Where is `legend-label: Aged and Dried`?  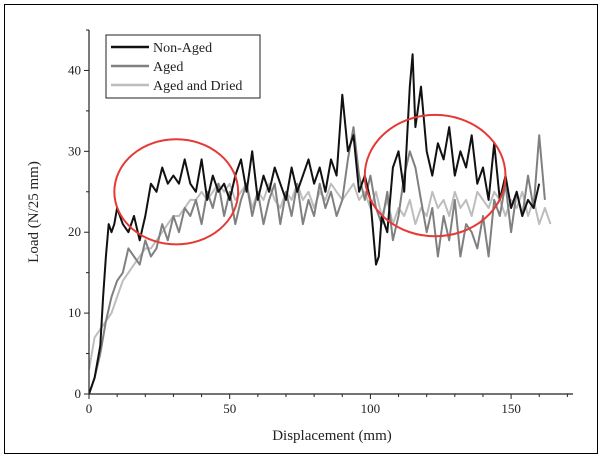
legend-label: Aged and Dried is located at coordinates (197, 86).